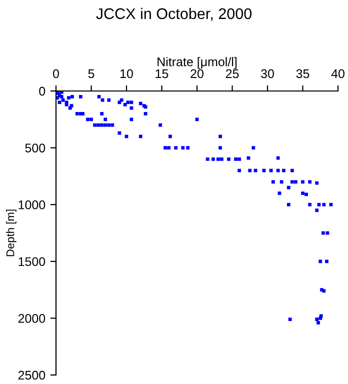  Describe the element at coordinates (197, 63) in the screenshot. I see `x-axis-title: Nitrate [μmol/l]` at that location.